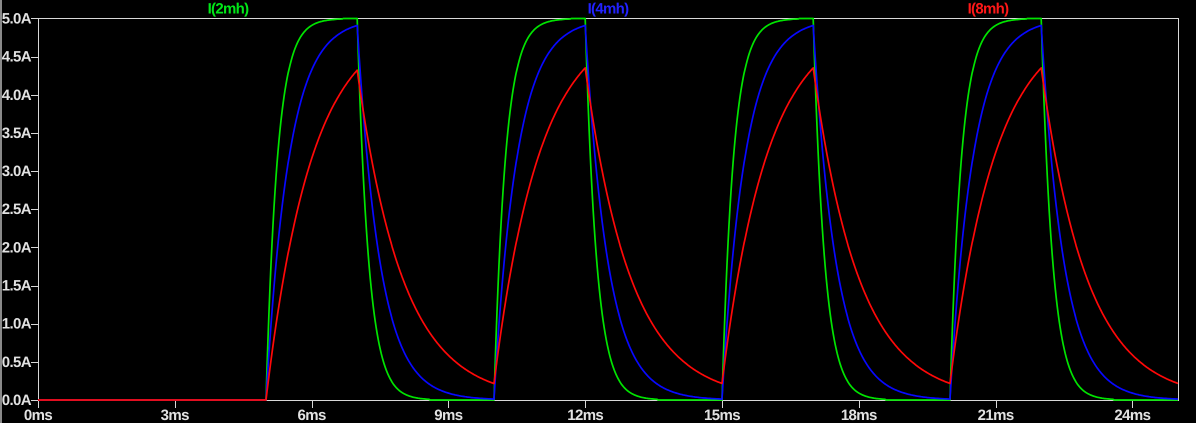  Describe the element at coordinates (17, 19) in the screenshot. I see `svg-text: 5.0A` at that location.